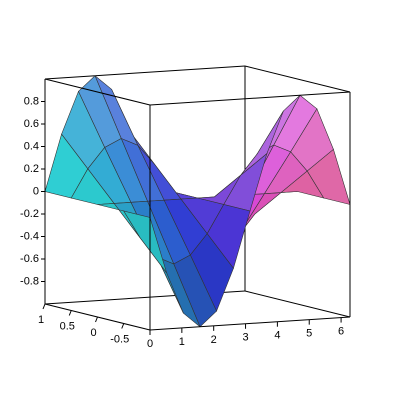 The image size is (400, 405). What do you see at coordinates (29, 281) in the screenshot?
I see `z-tick-label: -0.8` at bounding box center [29, 281].